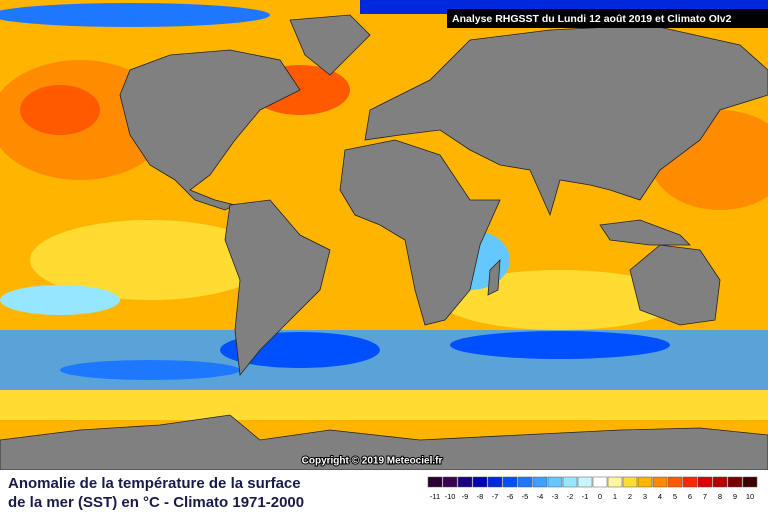 Image resolution: width=768 pixels, height=512 pixels. What do you see at coordinates (735, 496) in the screenshot?
I see `legend-label: 9` at bounding box center [735, 496].